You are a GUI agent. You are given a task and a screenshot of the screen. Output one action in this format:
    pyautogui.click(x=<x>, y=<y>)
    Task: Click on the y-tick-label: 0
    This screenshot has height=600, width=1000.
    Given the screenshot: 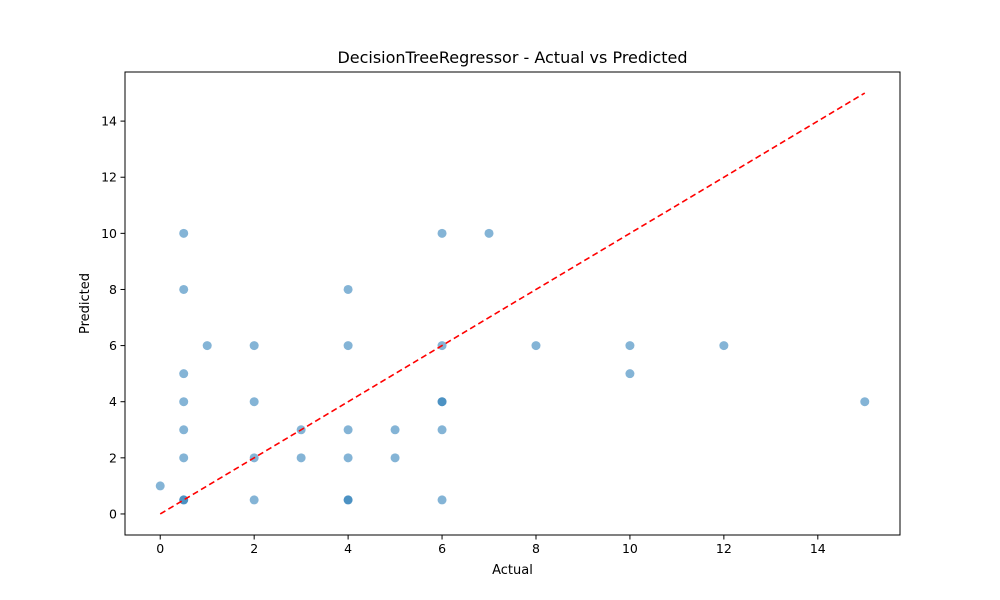 What is the action you would take?
    pyautogui.click(x=113, y=513)
    